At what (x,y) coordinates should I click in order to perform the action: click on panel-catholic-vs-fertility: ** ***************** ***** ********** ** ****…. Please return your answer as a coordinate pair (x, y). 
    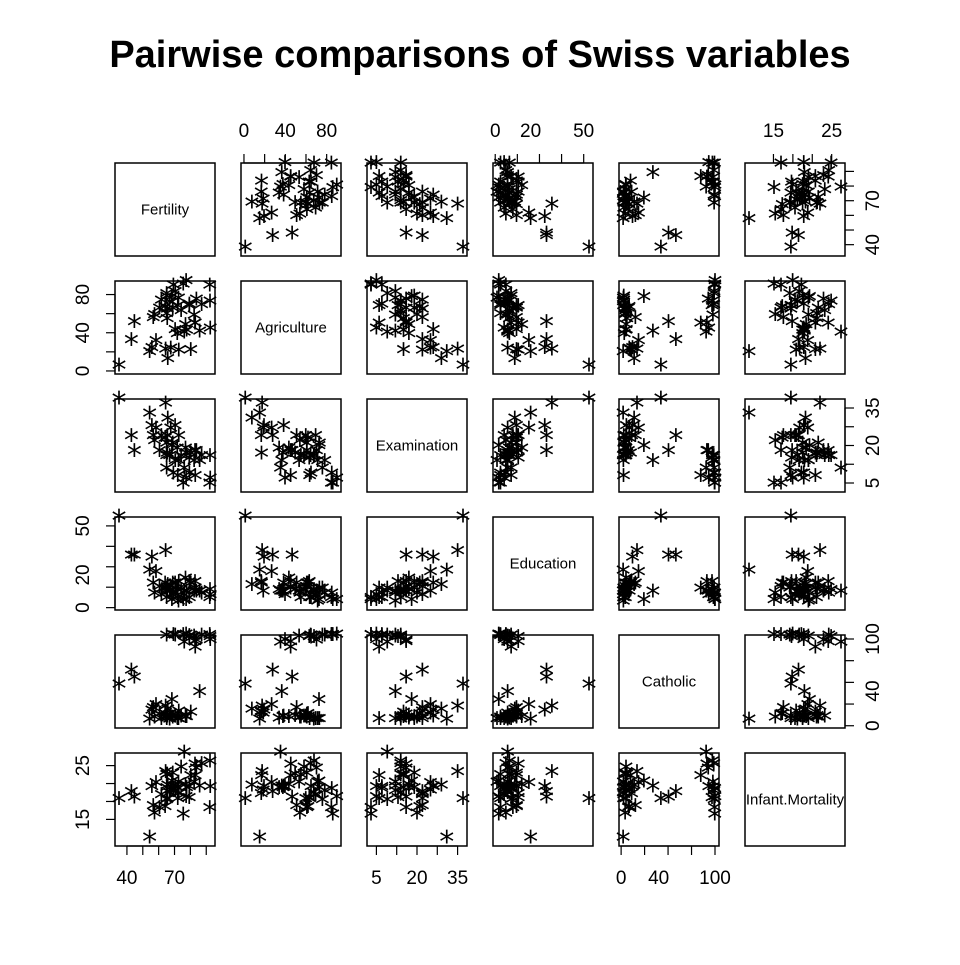
    Looking at the image, I should click on (165, 682).